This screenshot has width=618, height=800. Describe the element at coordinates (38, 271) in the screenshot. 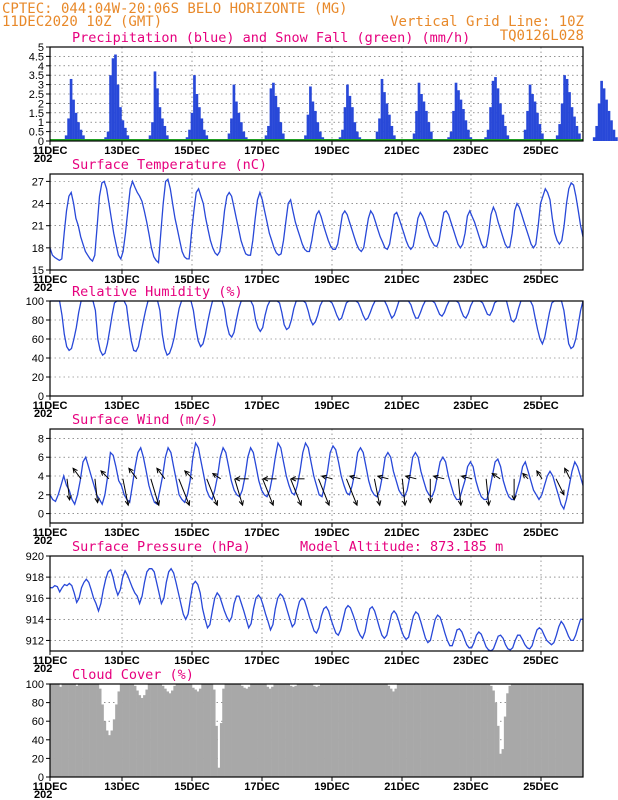

I see `y-tick-label: 15` at that location.